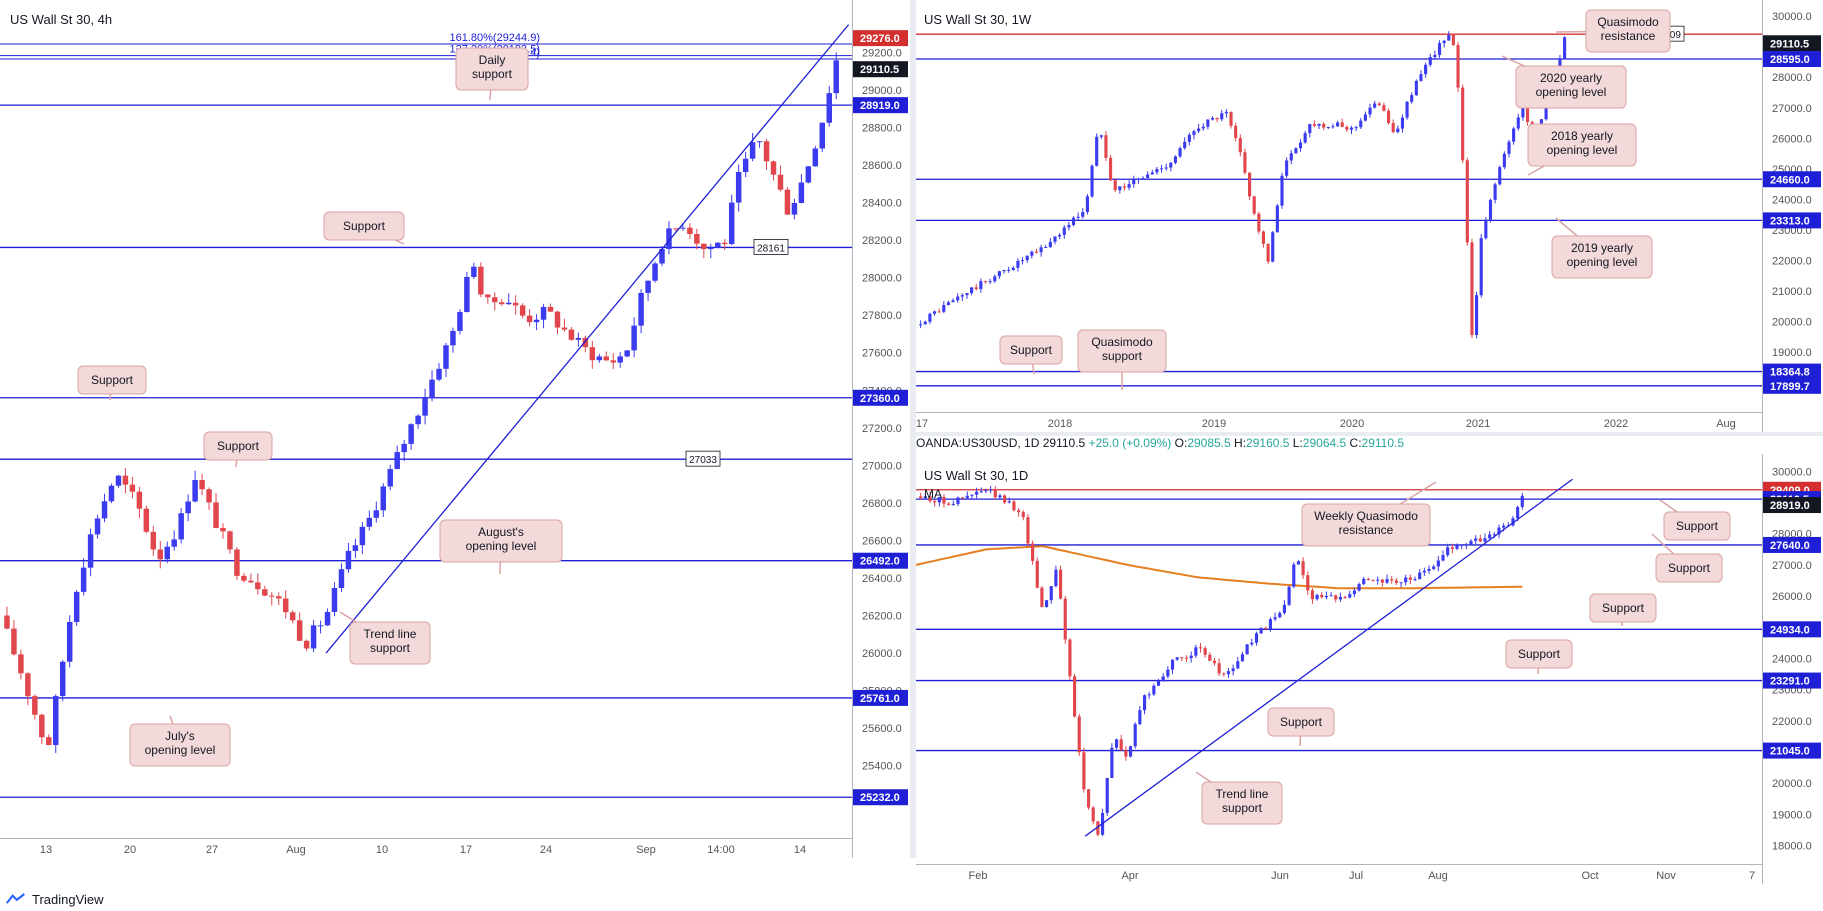 This screenshot has height=911, width=1823. Describe the element at coordinates (880, 798) in the screenshot. I see `price-badge-label: 25232.0` at that location.